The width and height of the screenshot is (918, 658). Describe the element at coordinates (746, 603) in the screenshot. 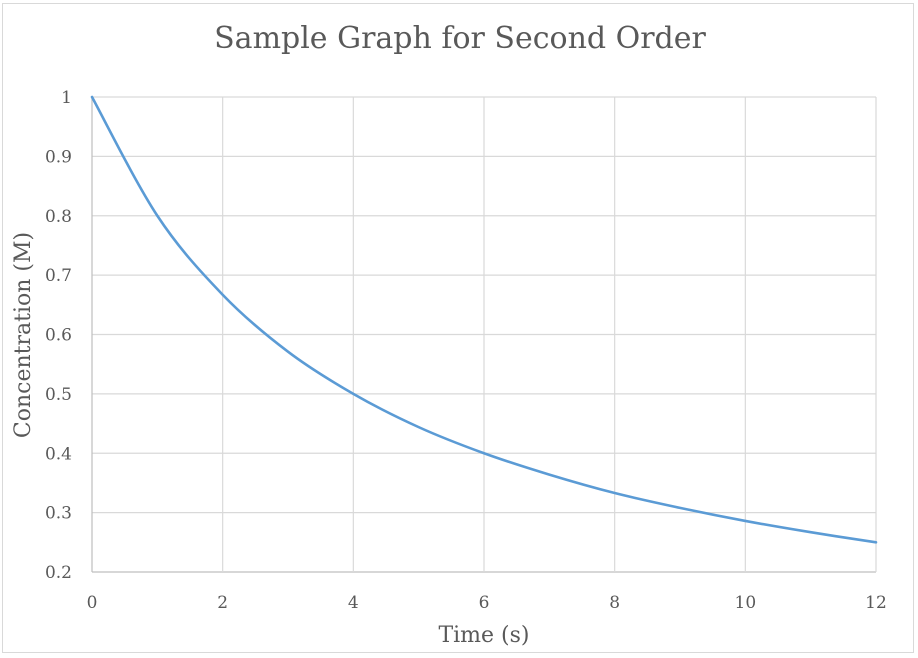

I see `x-tick-label: 10` at that location.